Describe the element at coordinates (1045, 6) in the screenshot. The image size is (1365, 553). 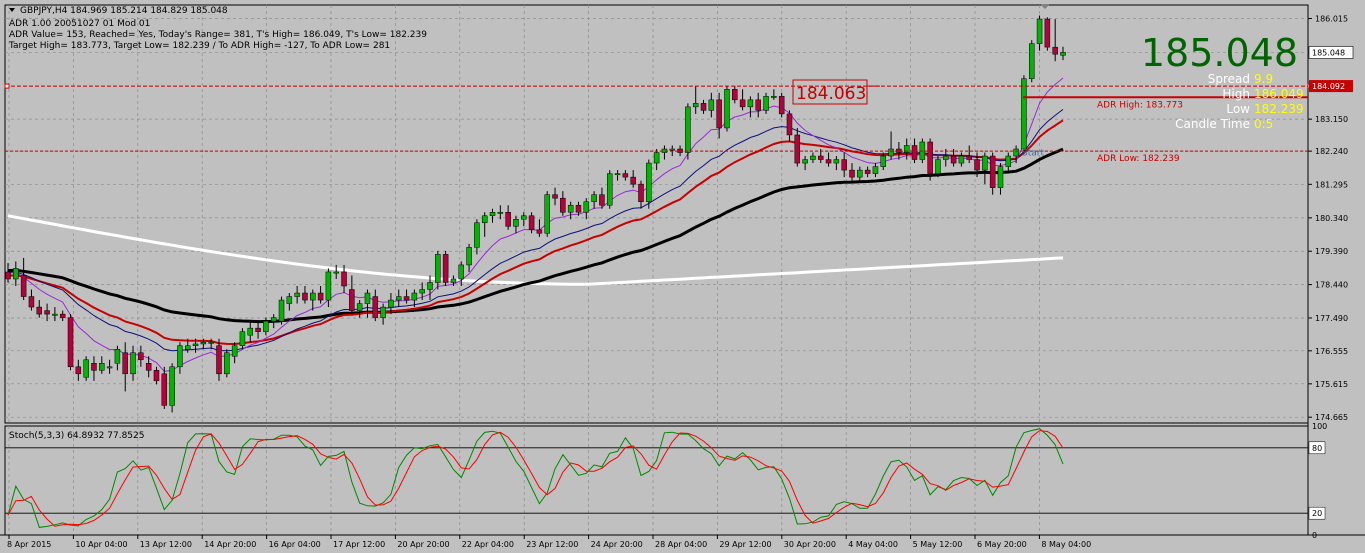
I see `chart-shift-icon` at that location.